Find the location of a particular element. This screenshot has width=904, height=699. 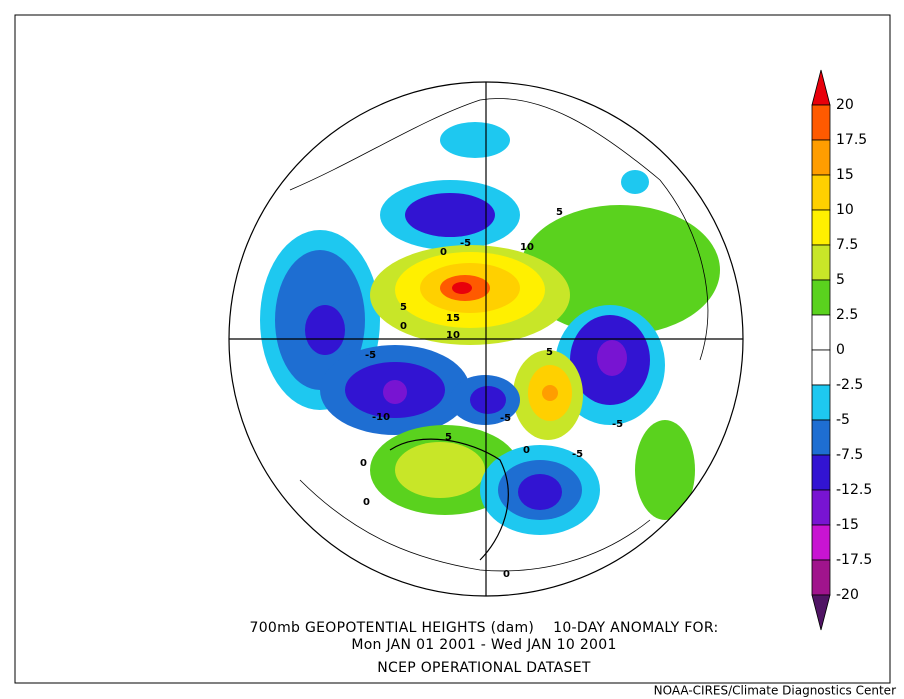

footer-credit: NOAA-CIRES/Climate Diagnostics Center is located at coordinates (775, 691).